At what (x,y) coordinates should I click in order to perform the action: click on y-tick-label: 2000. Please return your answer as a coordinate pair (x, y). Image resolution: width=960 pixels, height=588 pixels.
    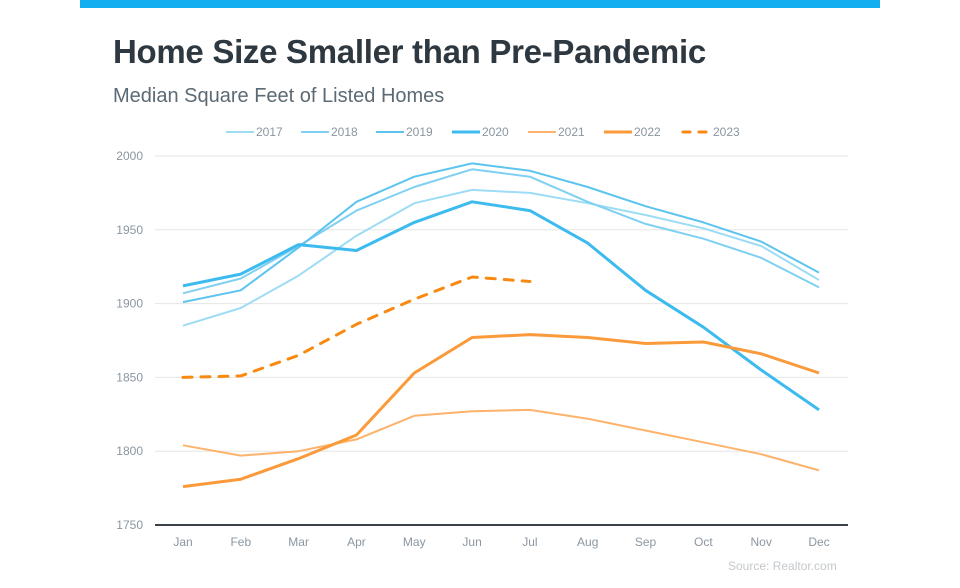
    Looking at the image, I should click on (129, 156).